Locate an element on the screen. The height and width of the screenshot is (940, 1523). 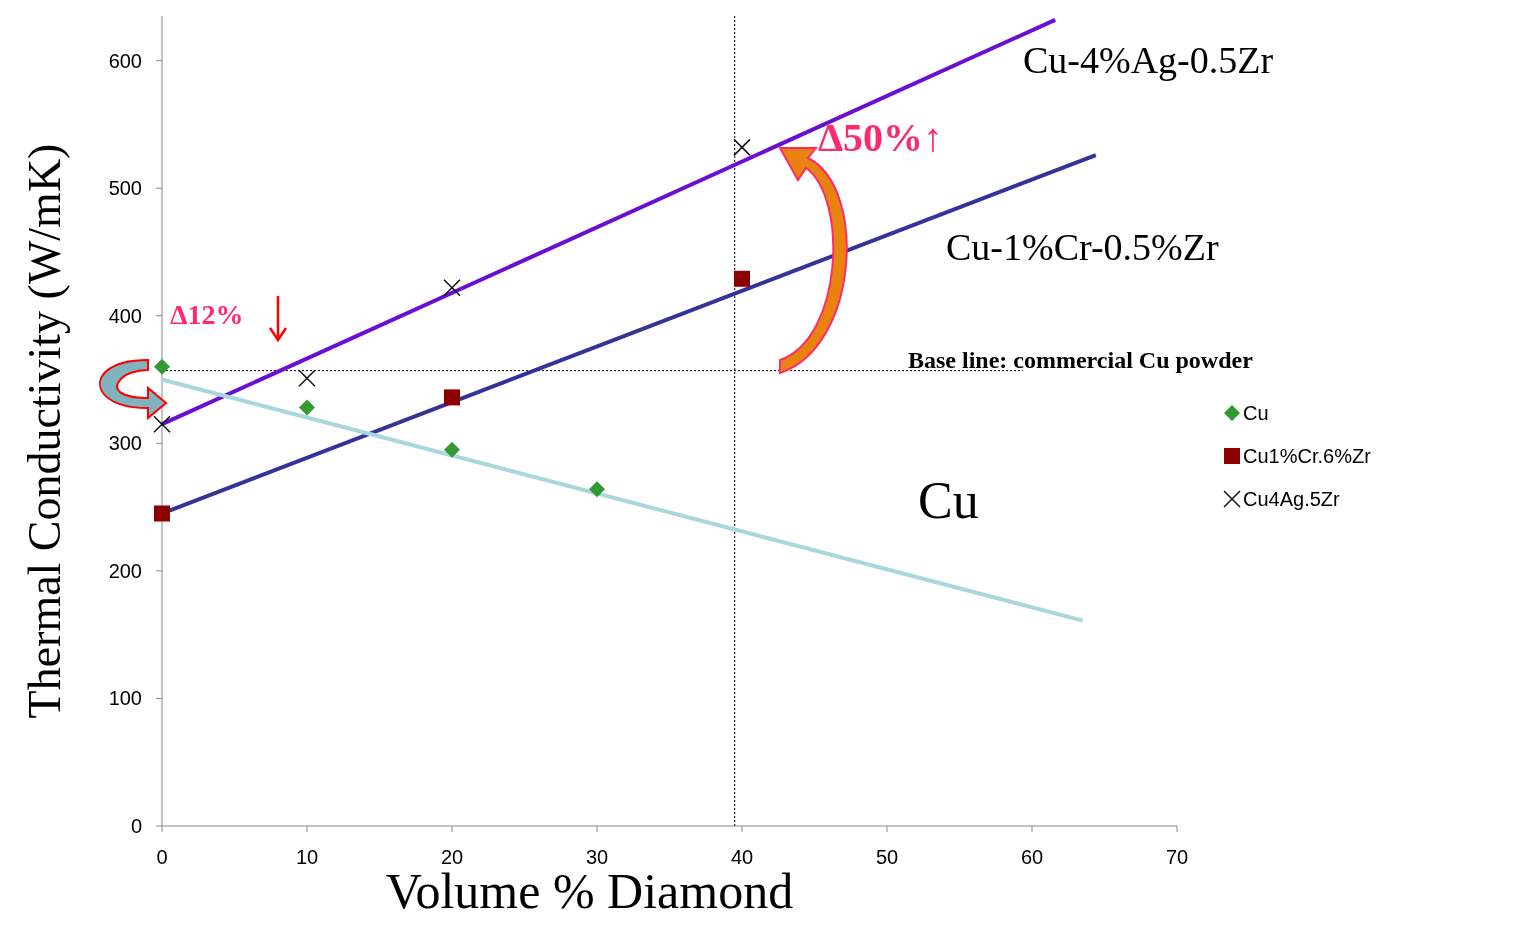
annotation: Δ12% is located at coordinates (207, 314).